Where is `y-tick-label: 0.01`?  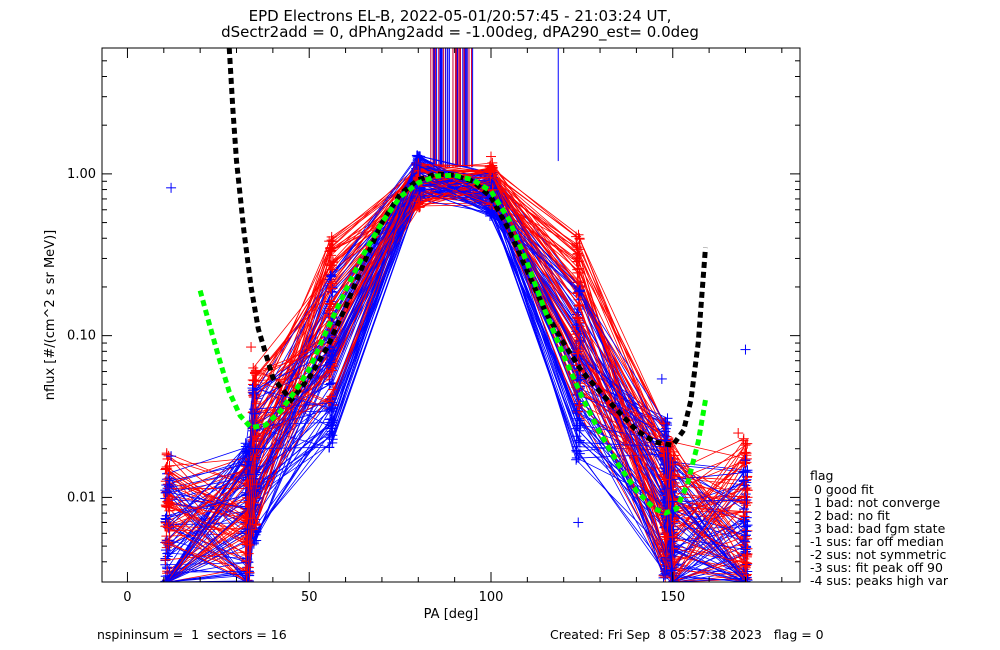 y-tick-label: 0.01 is located at coordinates (81, 497).